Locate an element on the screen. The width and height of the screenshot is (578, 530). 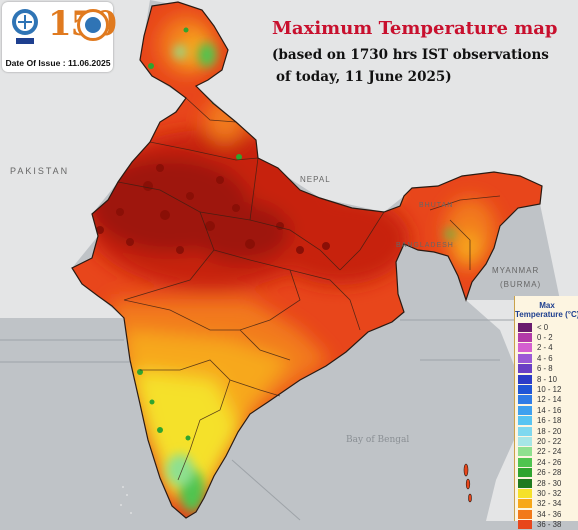
zone-ne-cool is located at coordinates (450, 234).